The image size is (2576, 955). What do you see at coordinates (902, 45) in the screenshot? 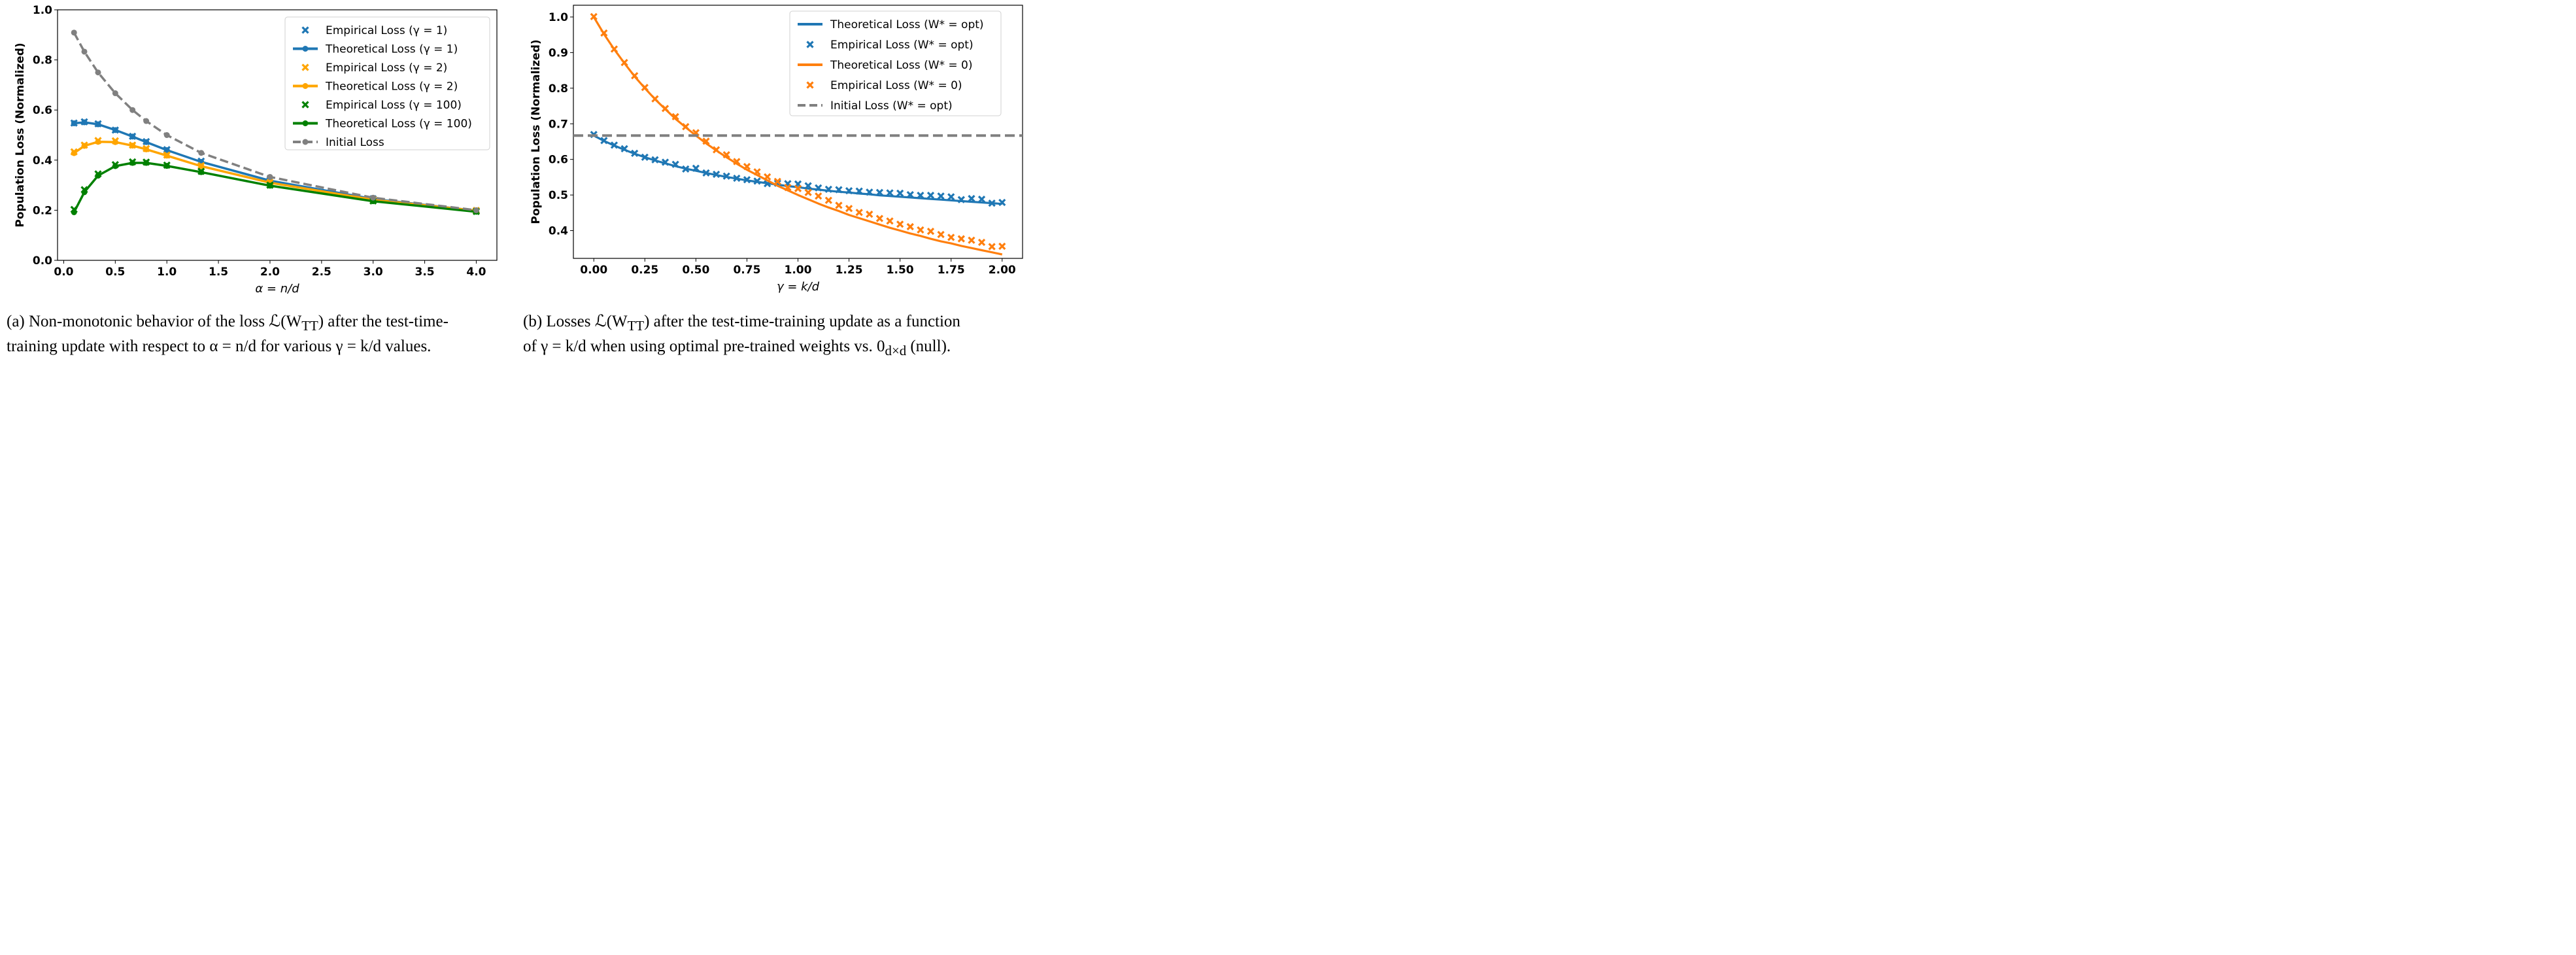
I see `legend-label: Empirical Loss (W* = opt)` at bounding box center [902, 45].